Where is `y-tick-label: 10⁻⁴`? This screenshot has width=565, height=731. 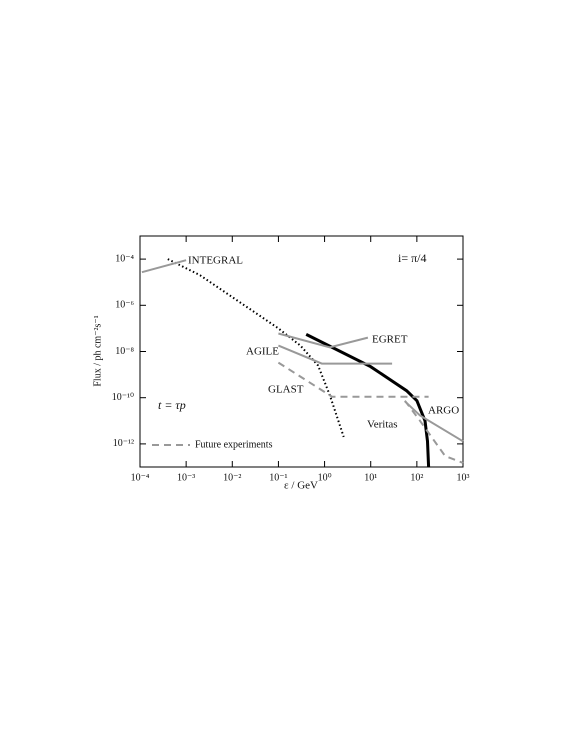
y-tick-label: 10⁻⁴ is located at coordinates (124, 258).